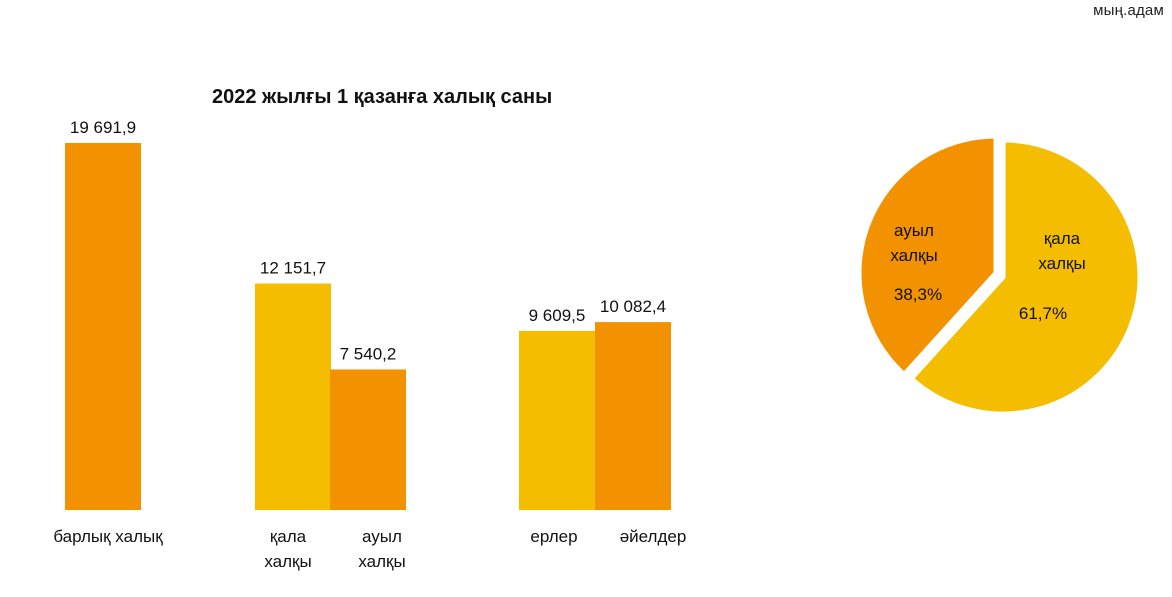  I want to click on bar-value-label: 7 540,2, so click(368, 353).